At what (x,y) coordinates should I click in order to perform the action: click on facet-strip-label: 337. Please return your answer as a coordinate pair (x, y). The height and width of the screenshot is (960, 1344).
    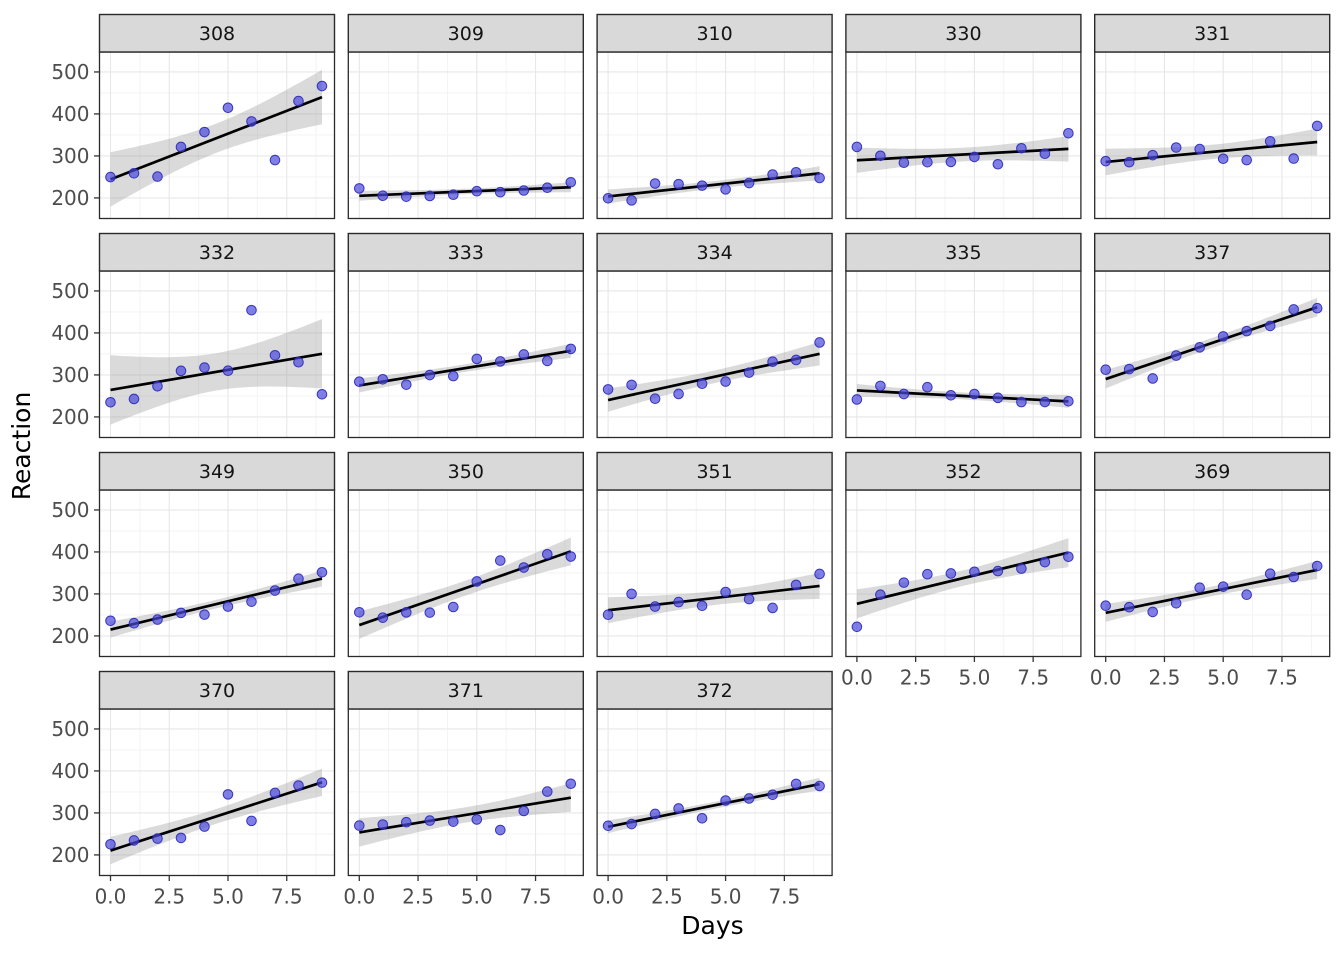
    Looking at the image, I should click on (1212, 253).